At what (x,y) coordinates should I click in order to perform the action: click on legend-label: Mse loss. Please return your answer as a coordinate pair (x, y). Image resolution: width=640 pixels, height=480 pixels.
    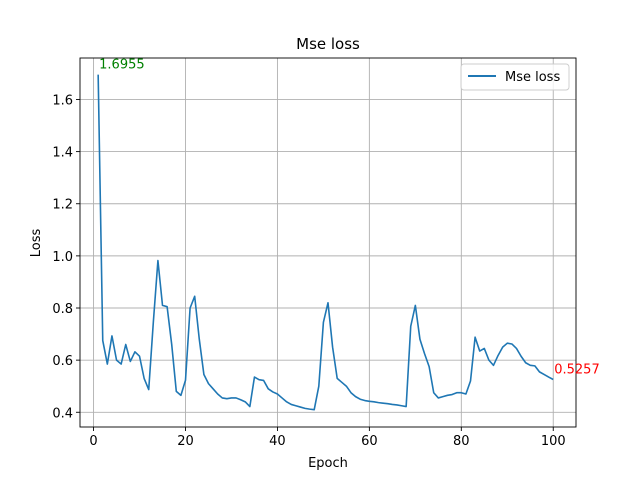
    Looking at the image, I should click on (532, 77).